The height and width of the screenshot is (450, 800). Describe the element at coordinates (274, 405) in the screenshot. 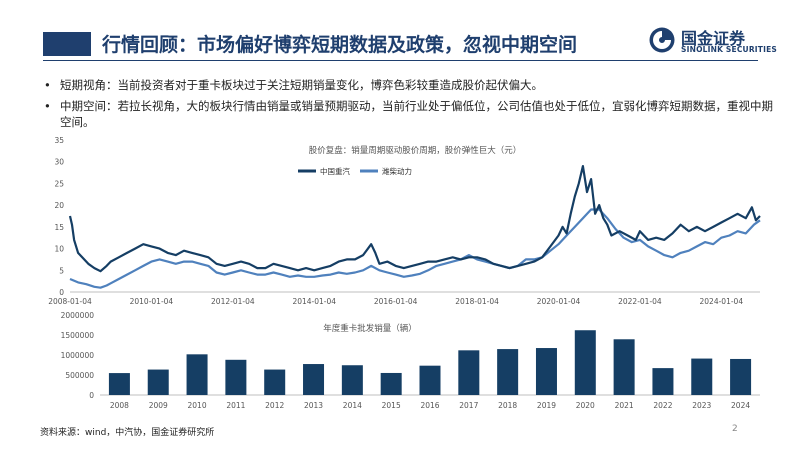

I see `x-tick-label: 2012` at that location.